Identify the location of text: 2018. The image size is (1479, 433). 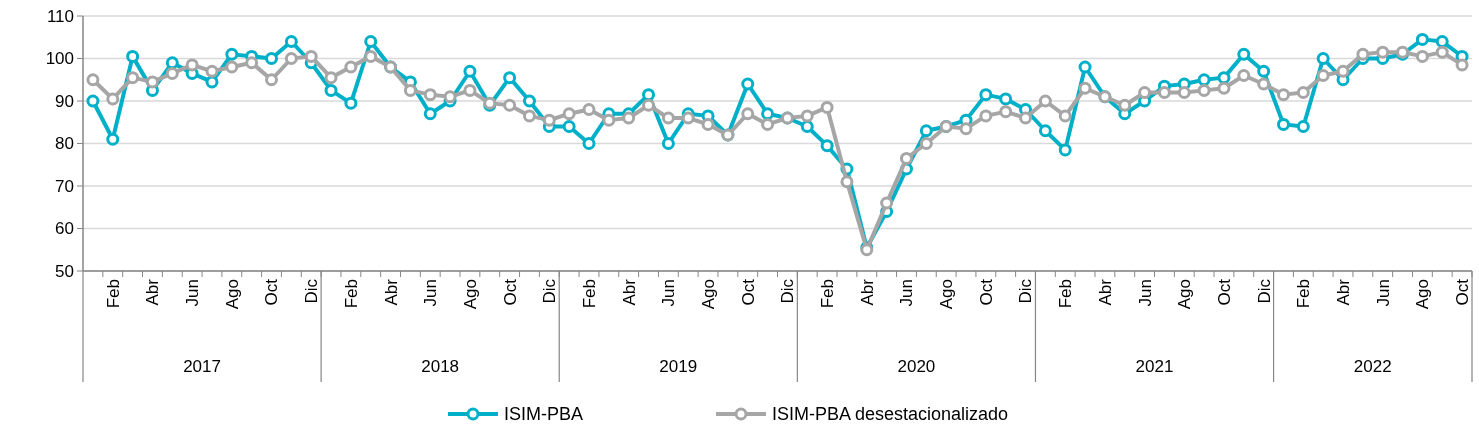
(440, 366).